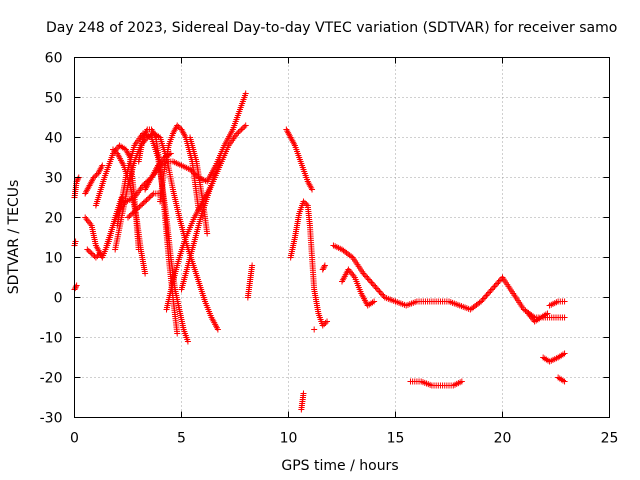 Image resolution: width=640 pixels, height=480 pixels. I want to click on series-arc-s, so click(250, 281).